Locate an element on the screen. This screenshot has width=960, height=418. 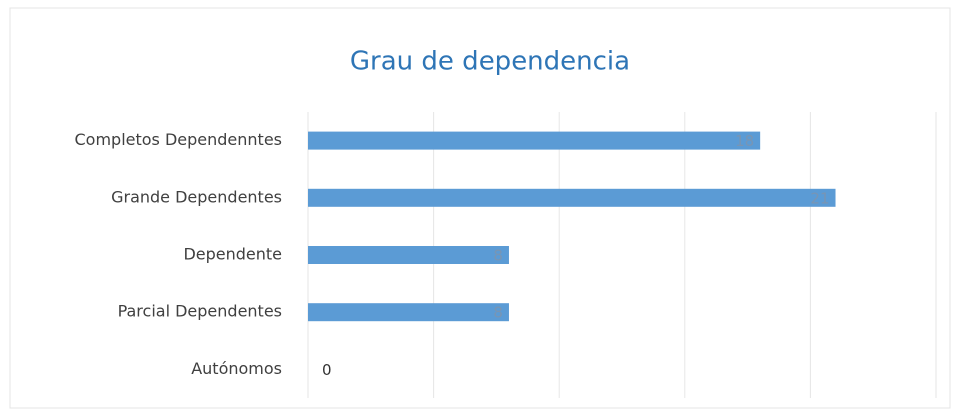
y-tick-label: Autónomos is located at coordinates (236, 368).